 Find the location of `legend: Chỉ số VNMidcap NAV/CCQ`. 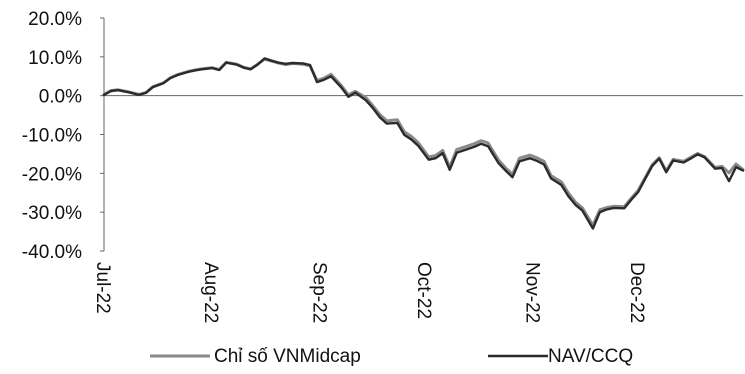

legend: Chỉ số VNMidcap NAV/CCQ is located at coordinates (391, 356).